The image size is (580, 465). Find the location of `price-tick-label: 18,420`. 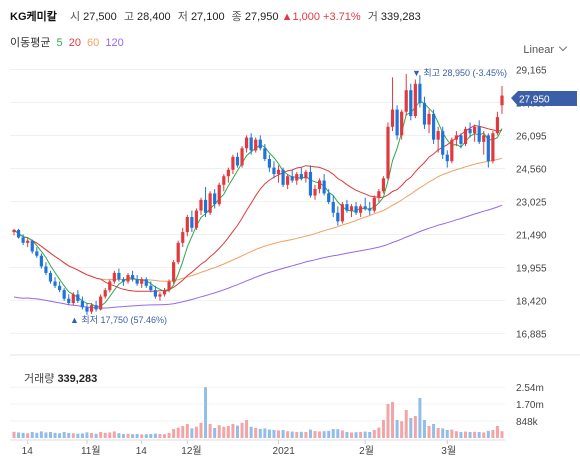

price-tick-label: 18,420 is located at coordinates (531, 301).